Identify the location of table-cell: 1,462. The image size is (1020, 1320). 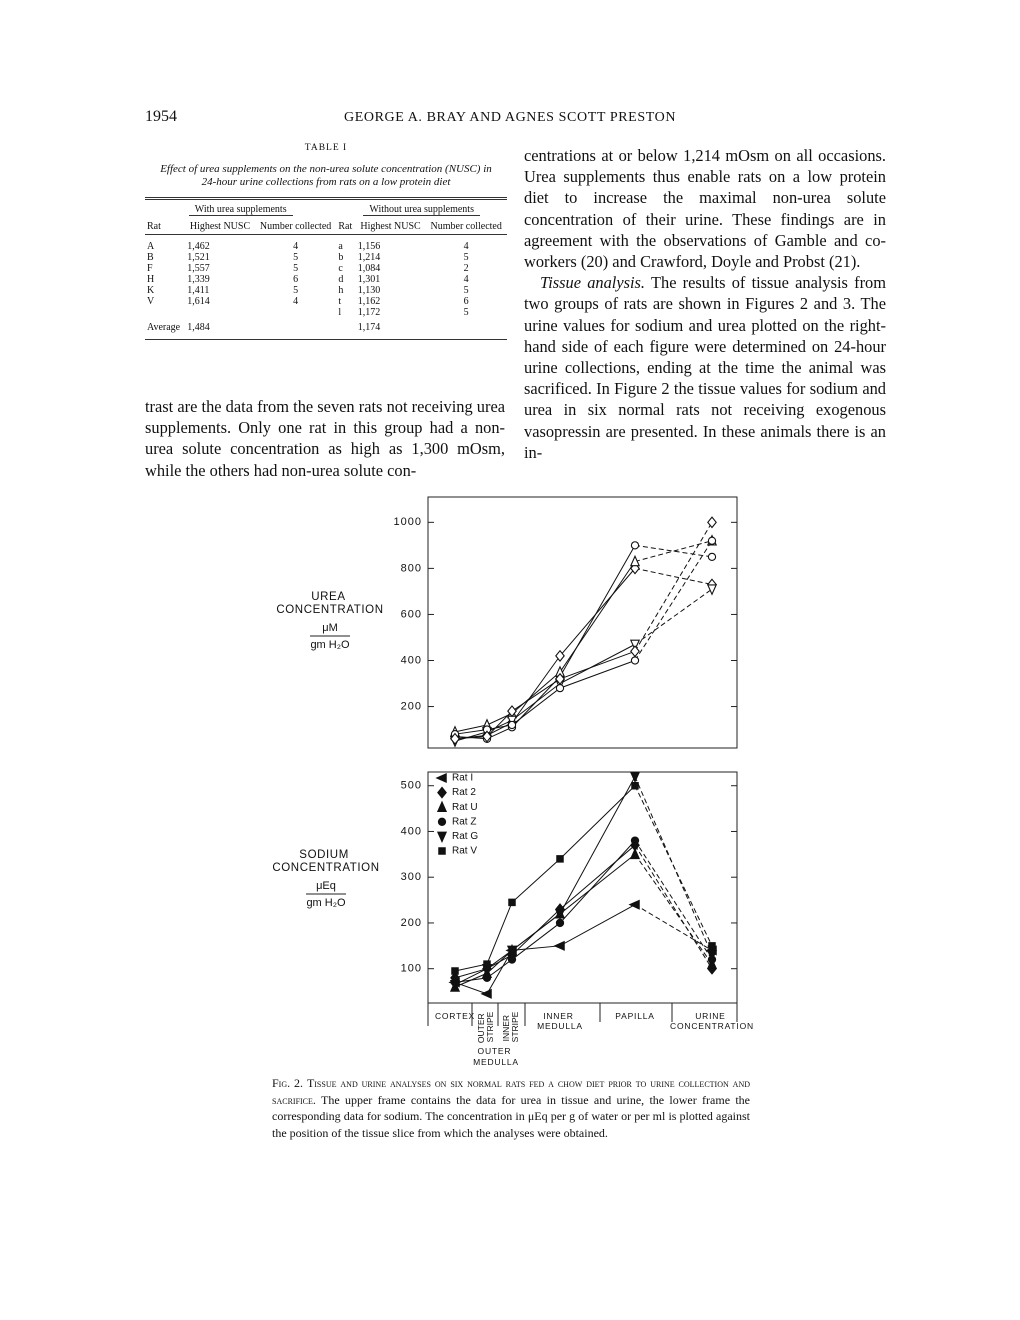
(198, 246).